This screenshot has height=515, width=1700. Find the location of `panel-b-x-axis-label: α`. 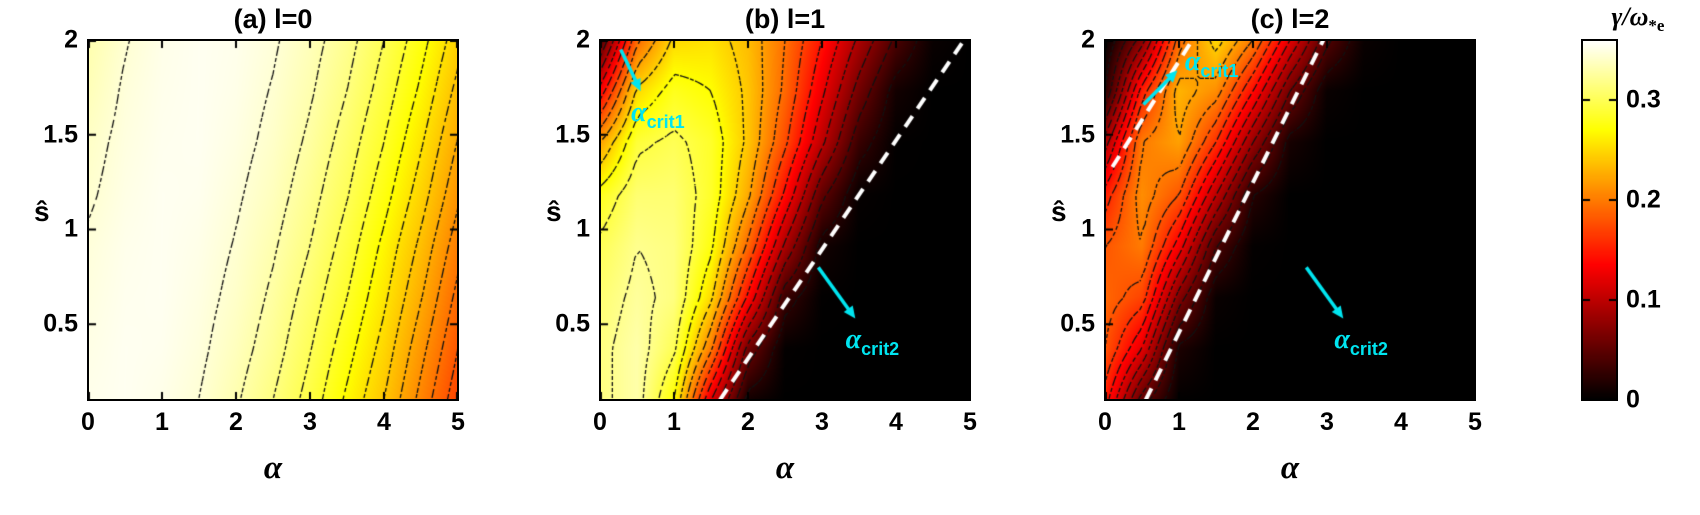

panel-b-x-axis-label: α is located at coordinates (785, 468).